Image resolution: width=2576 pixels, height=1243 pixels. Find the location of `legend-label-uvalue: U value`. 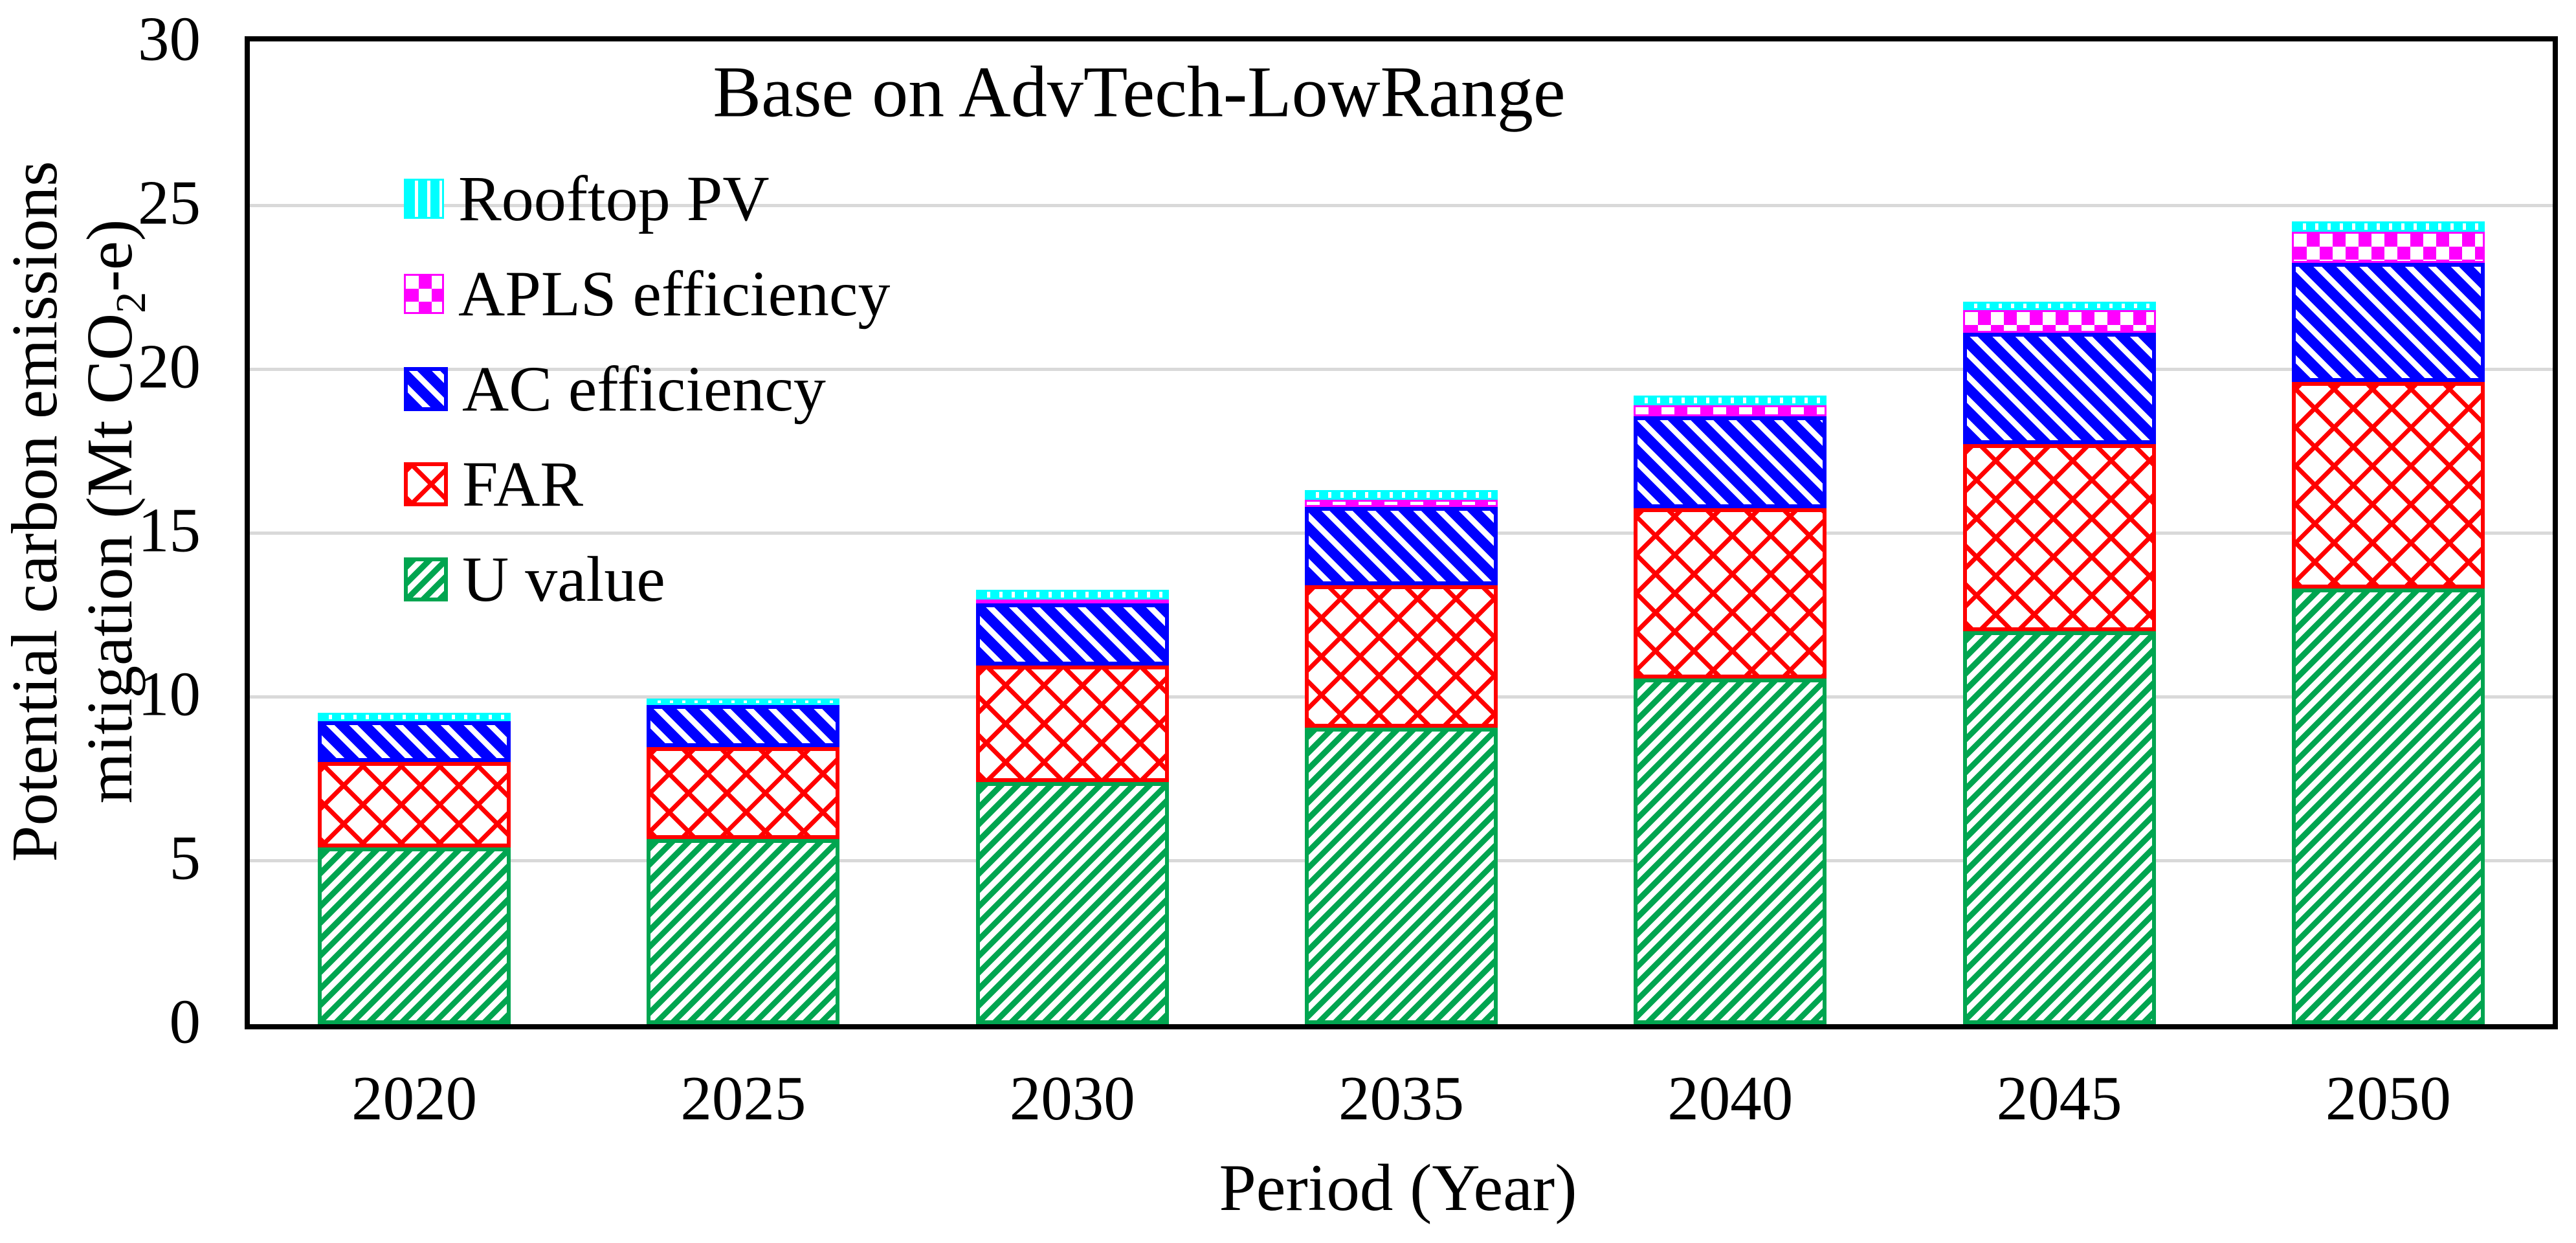

legend-label-uvalue: U value is located at coordinates (563, 579).